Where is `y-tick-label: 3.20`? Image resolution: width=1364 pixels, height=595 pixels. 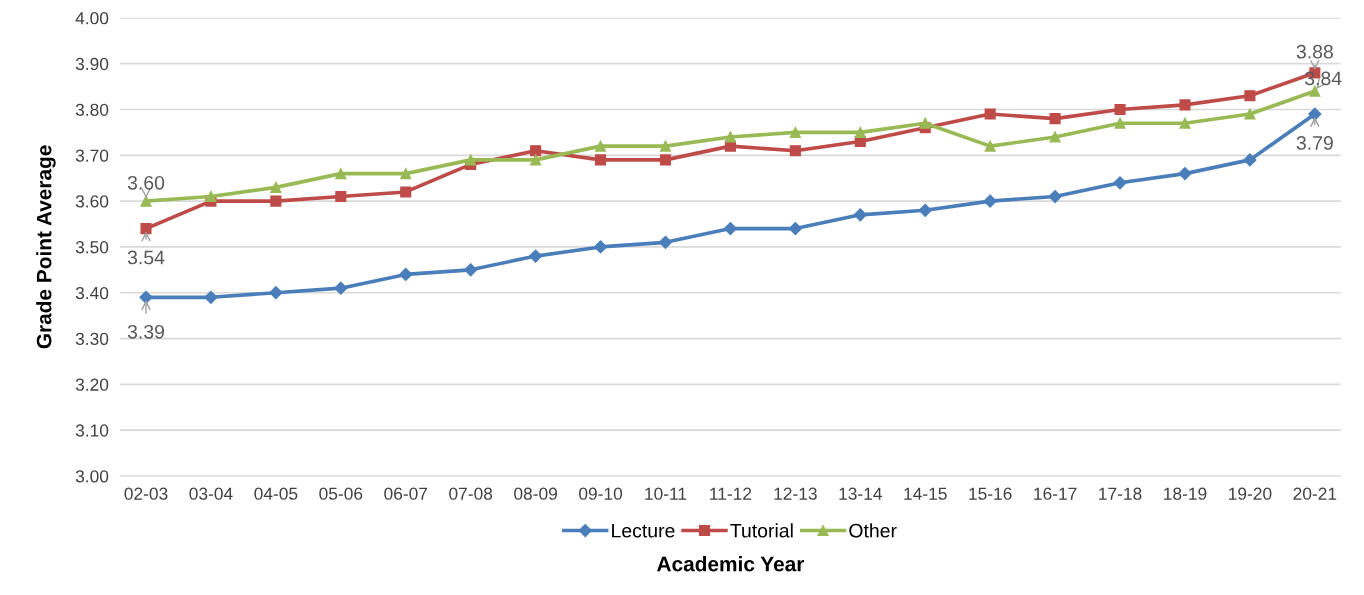
y-tick-label: 3.20 is located at coordinates (92, 384).